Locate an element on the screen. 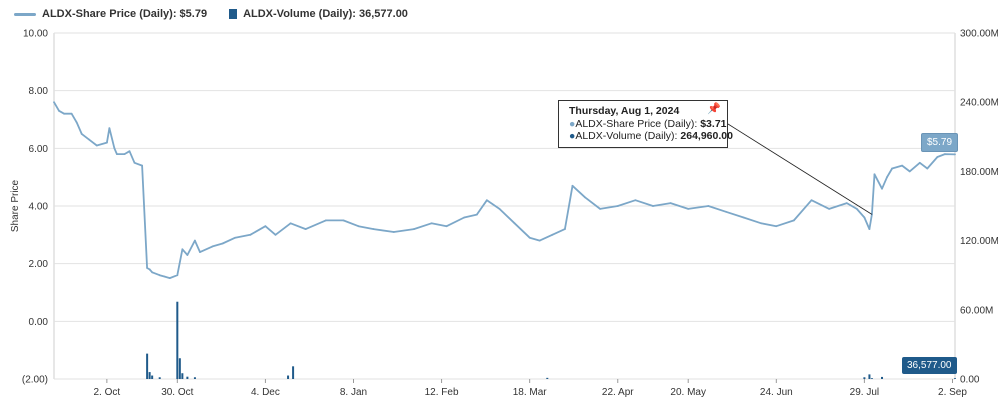 The image size is (998, 412). legend-share-price-label: ALDX-Share Price (Daily): $5.79 is located at coordinates (125, 14).